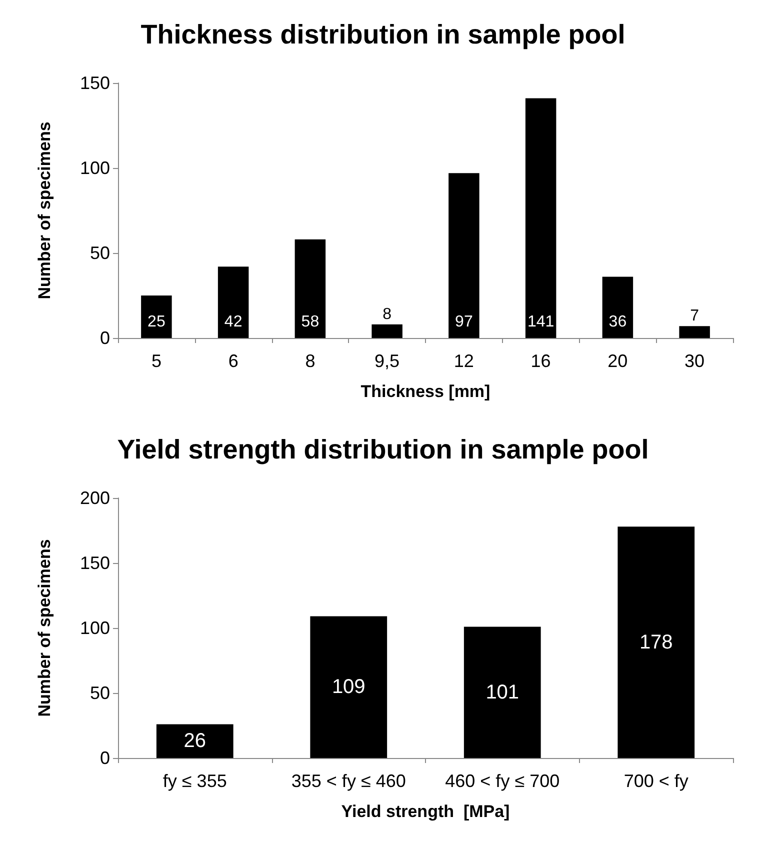  Describe the element at coordinates (310, 322) in the screenshot. I see `data-label: 58` at that location.